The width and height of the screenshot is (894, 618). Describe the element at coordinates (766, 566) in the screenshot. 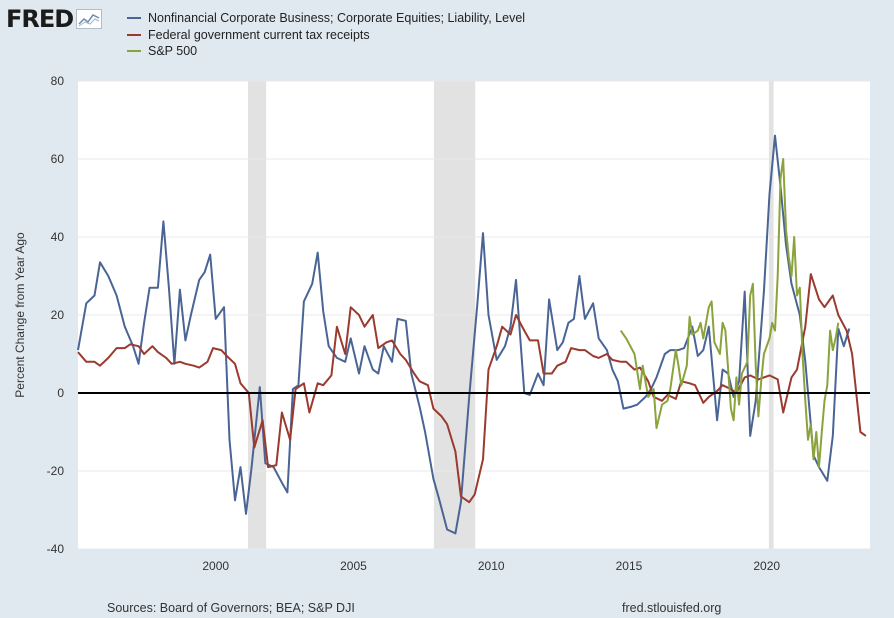

I see `x-tick-label: 2020` at that location.